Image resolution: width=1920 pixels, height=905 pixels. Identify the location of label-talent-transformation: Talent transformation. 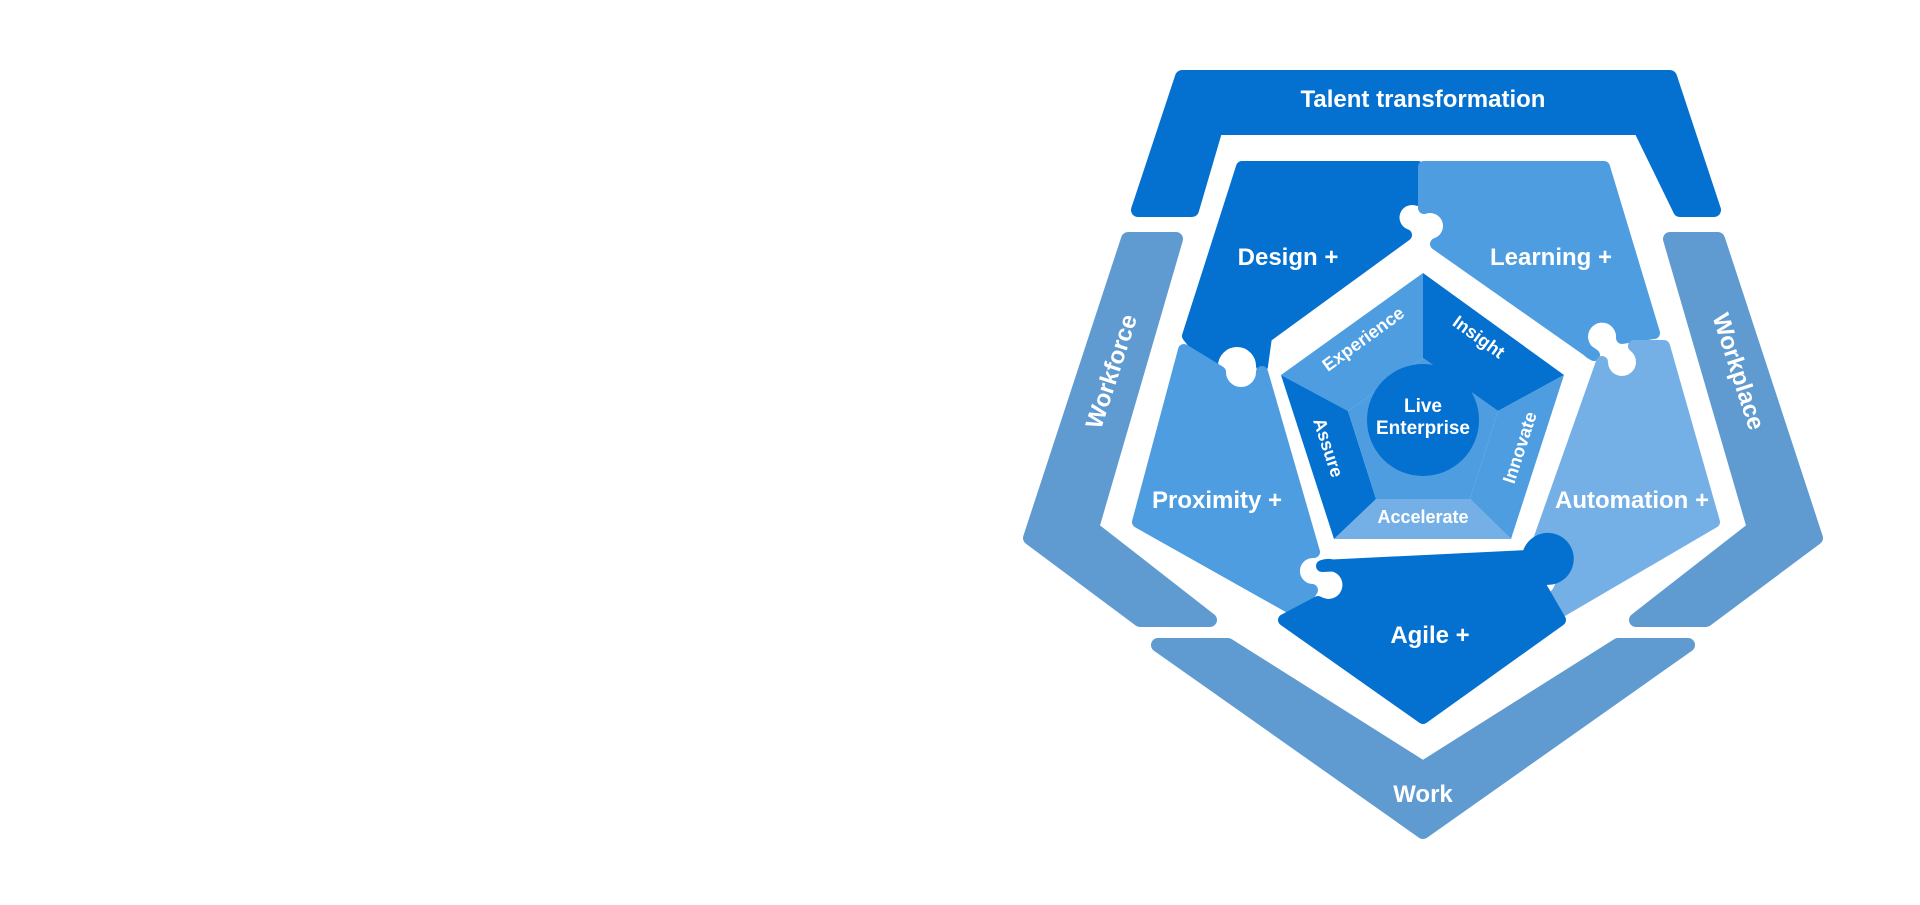
(1423, 99).